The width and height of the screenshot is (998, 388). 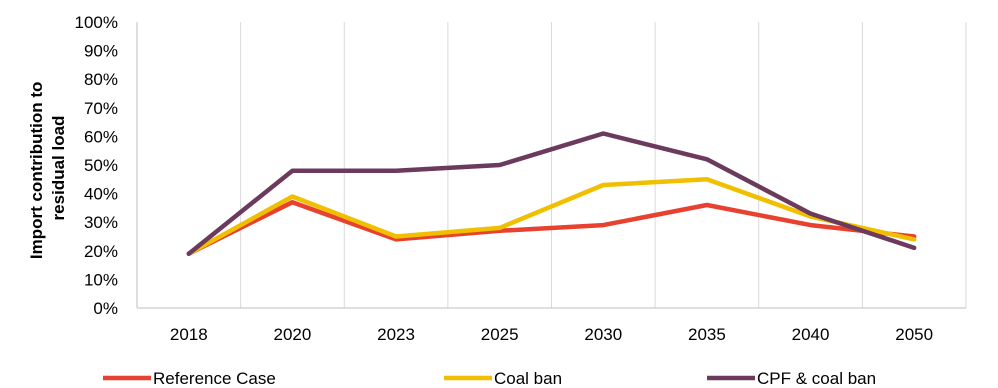 What do you see at coordinates (101, 194) in the screenshot?
I see `y-tick-label: 40%` at bounding box center [101, 194].